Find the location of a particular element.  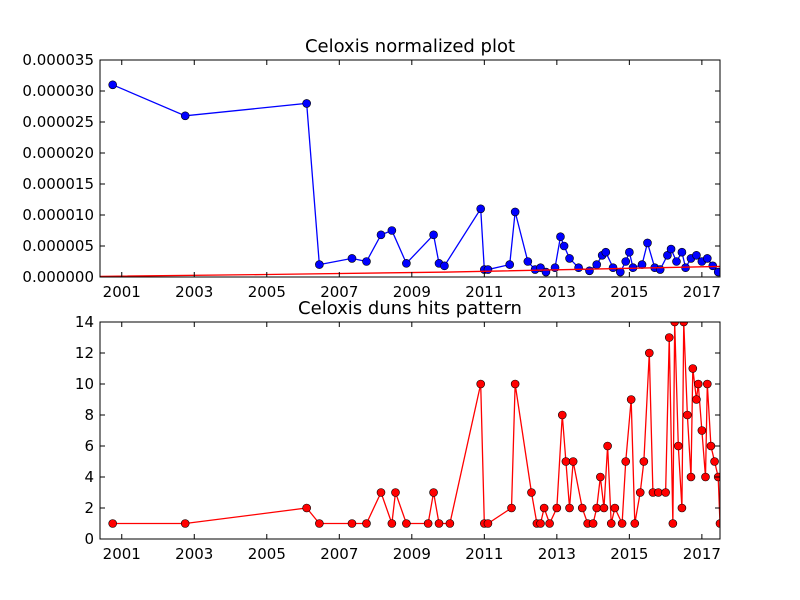

y-tick-label: 0.000025 is located at coordinates (58, 122).